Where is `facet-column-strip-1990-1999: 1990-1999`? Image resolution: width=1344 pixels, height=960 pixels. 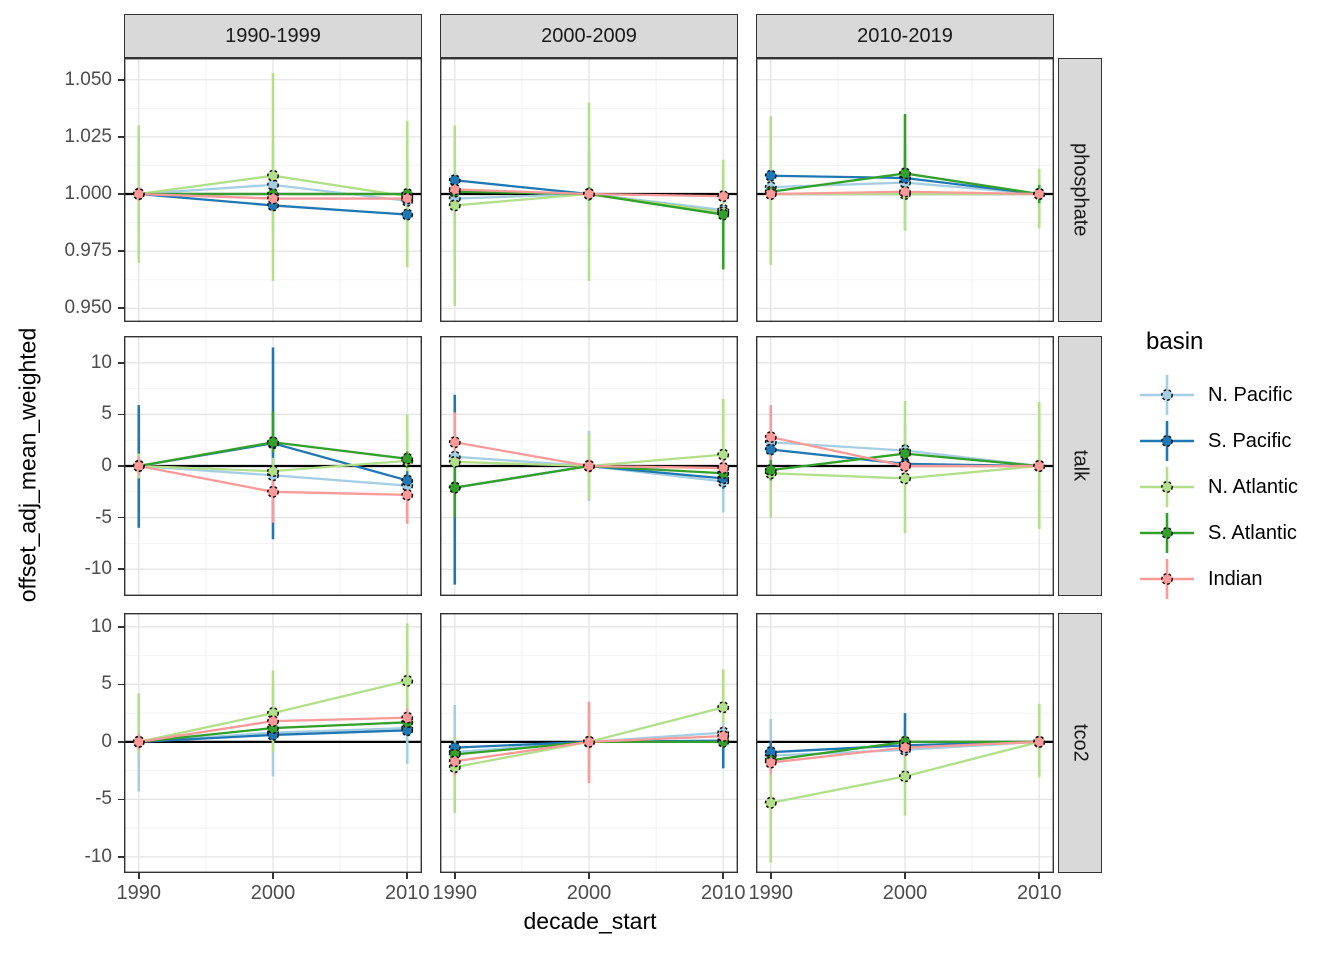
facet-column-strip-1990-1999: 1990-1999 is located at coordinates (273, 36).